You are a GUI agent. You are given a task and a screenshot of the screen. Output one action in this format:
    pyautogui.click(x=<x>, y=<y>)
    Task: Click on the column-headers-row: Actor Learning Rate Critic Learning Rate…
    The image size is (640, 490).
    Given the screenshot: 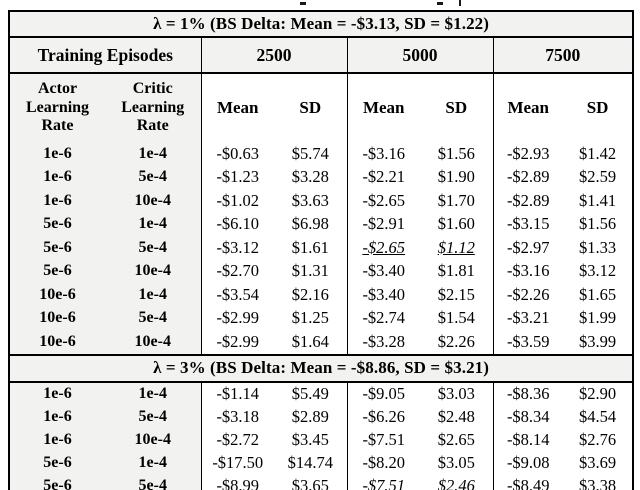 What is the action you would take?
    pyautogui.click(x=321, y=107)
    